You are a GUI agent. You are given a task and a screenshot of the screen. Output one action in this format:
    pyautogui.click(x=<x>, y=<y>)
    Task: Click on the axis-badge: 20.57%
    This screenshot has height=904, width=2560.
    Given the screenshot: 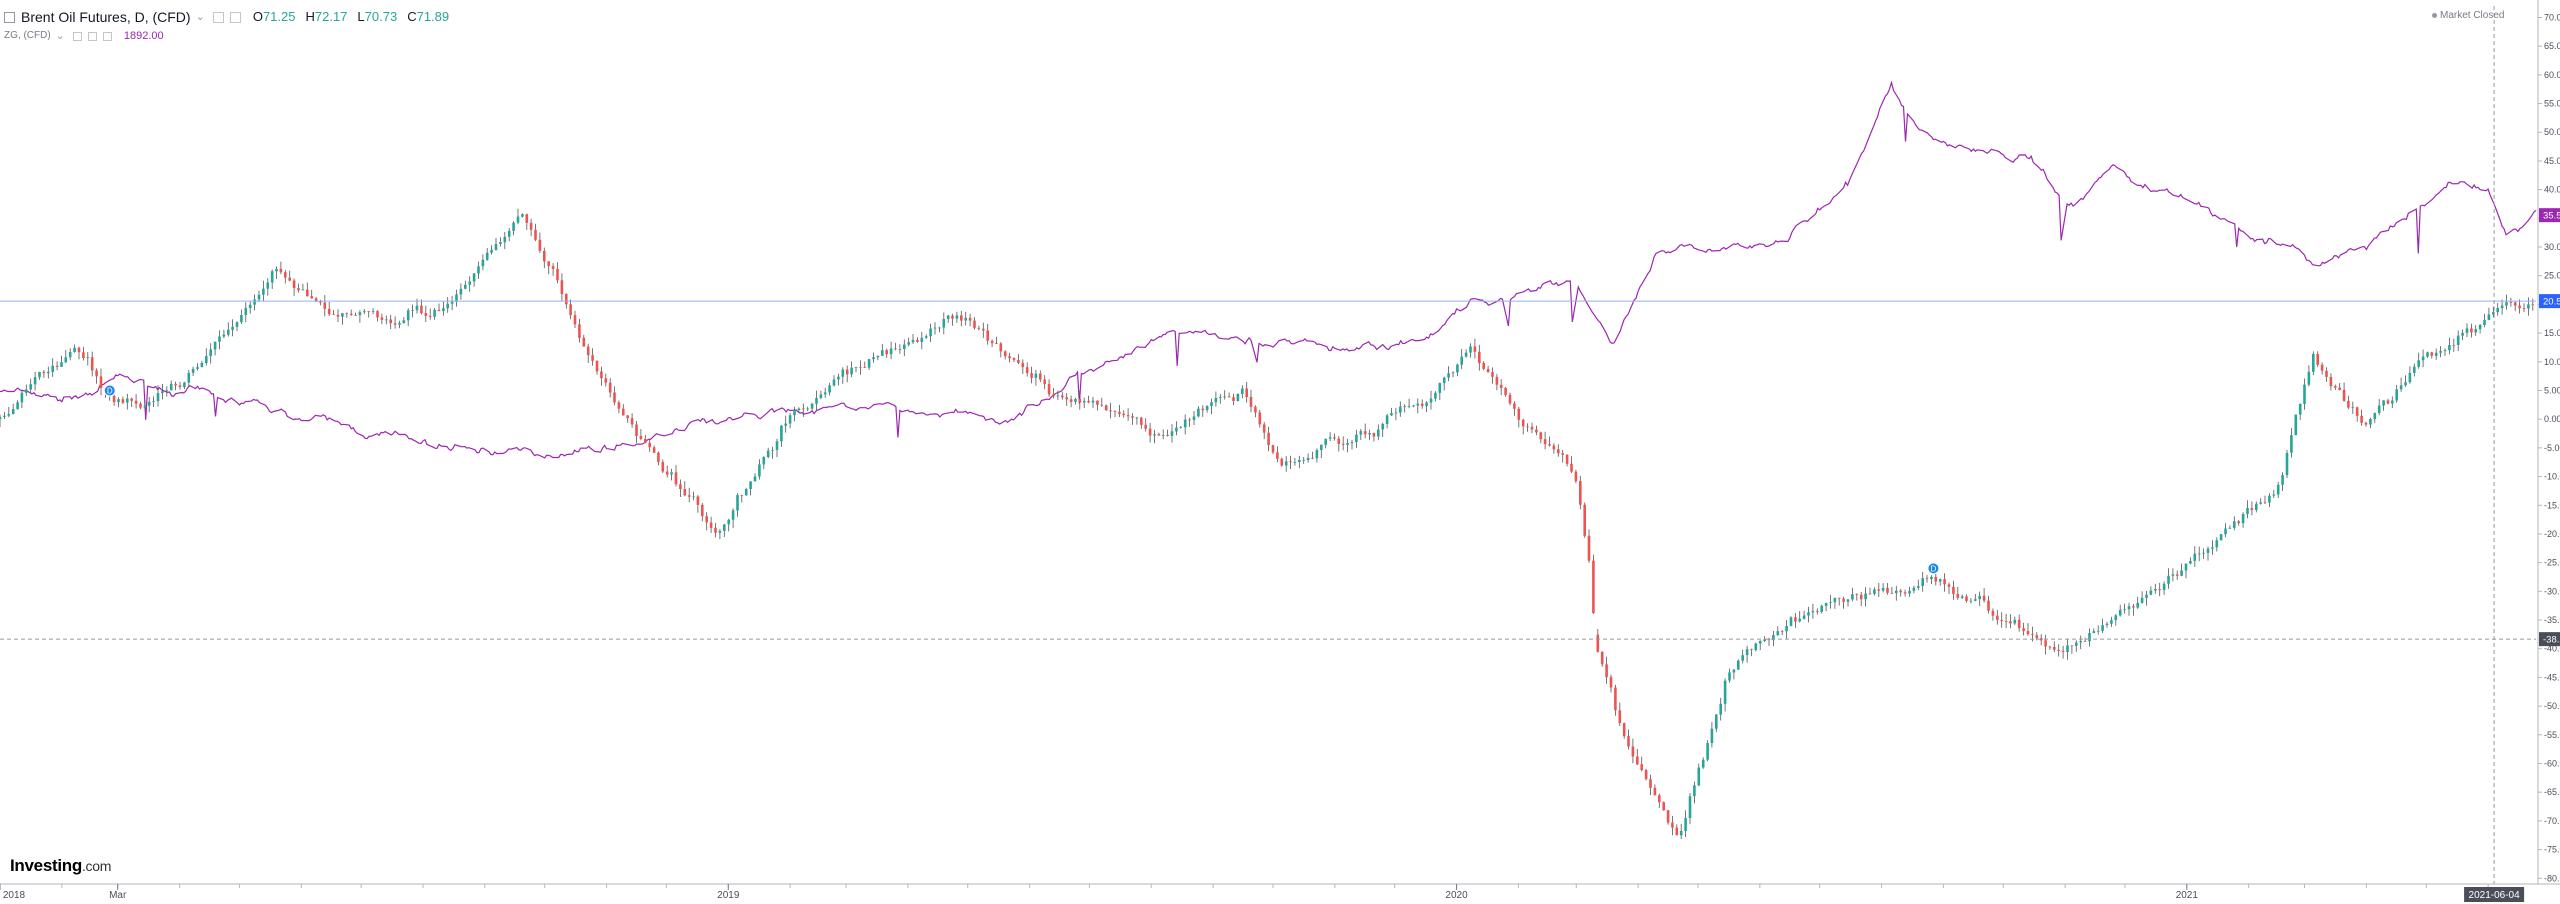 What is the action you would take?
    pyautogui.click(x=2549, y=301)
    